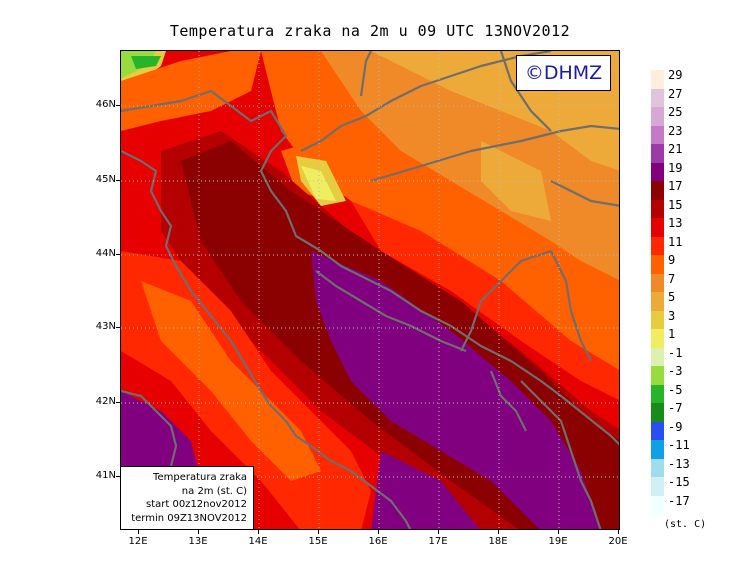 This screenshot has height=582, width=740. I want to click on legend-label: 17, so click(675, 186).